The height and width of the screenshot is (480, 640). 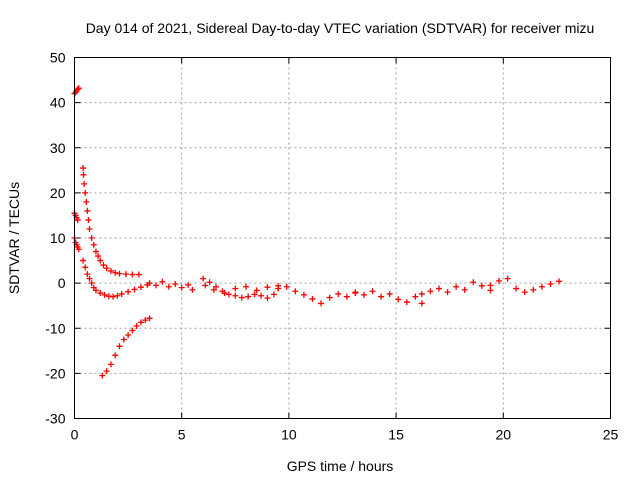 I want to click on series-descending-arc, so click(x=126, y=347).